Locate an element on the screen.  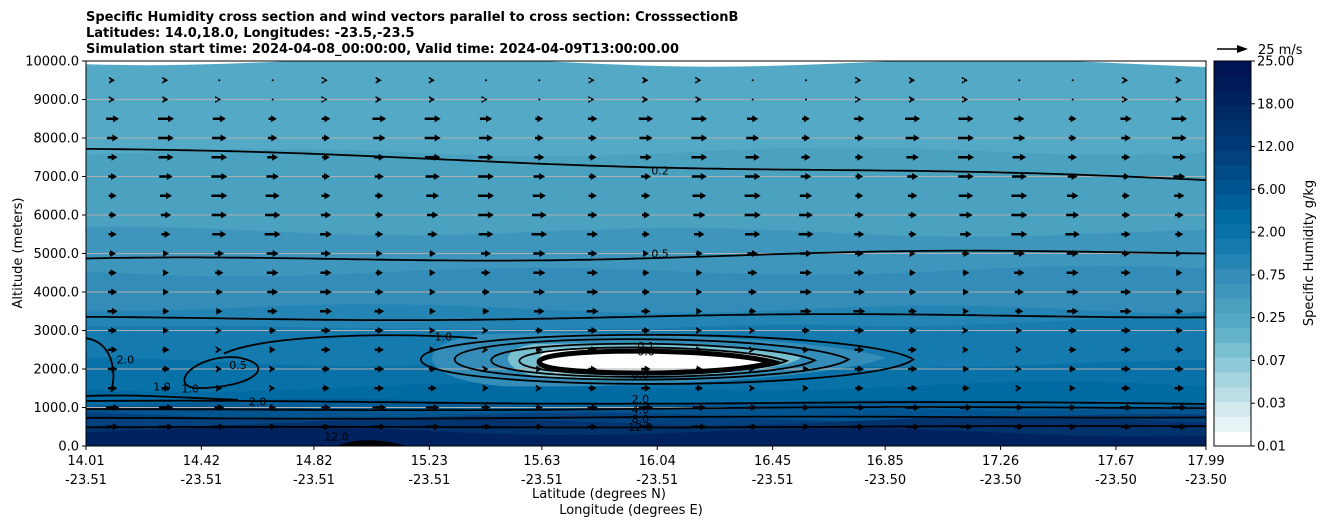
y-axis-label: Altitude (meters) is located at coordinates (18, 253).